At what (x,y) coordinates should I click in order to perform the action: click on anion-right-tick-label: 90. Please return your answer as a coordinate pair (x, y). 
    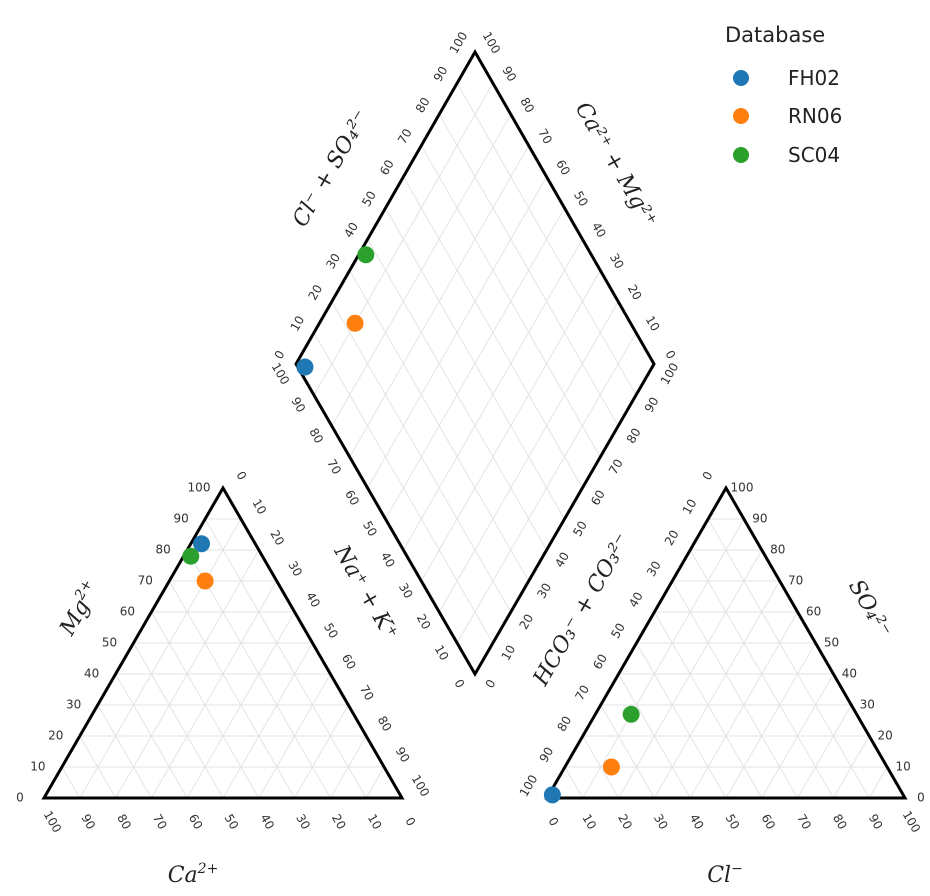
    Looking at the image, I should click on (759, 519).